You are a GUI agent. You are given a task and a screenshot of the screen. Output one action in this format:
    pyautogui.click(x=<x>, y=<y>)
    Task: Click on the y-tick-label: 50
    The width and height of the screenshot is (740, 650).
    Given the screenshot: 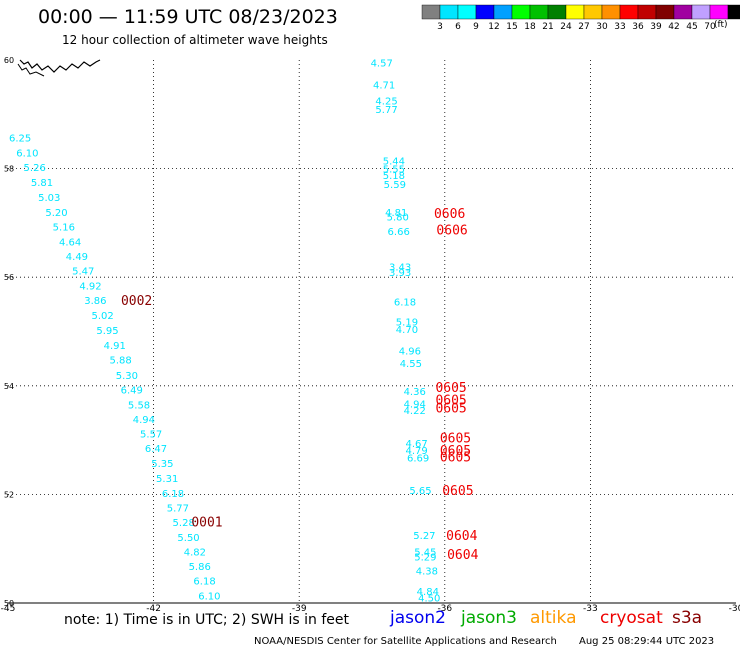 What is the action you would take?
    pyautogui.click(x=9, y=603)
    